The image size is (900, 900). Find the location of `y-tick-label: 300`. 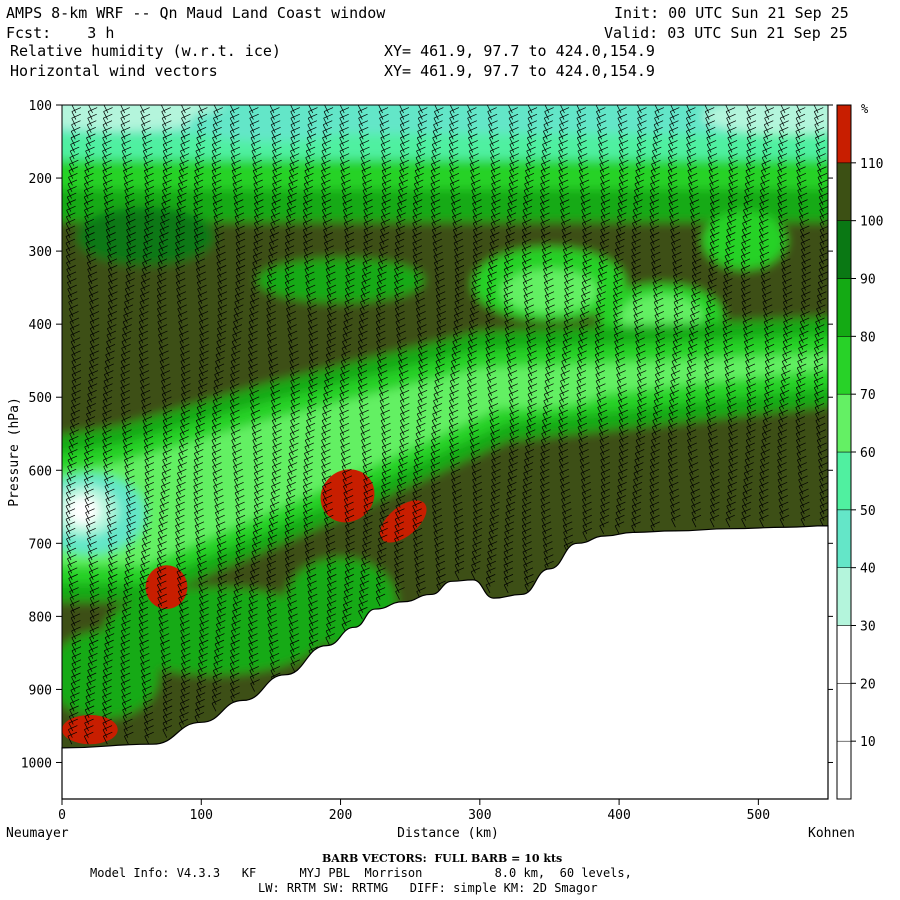

y-tick-label: 300 is located at coordinates (40, 252).